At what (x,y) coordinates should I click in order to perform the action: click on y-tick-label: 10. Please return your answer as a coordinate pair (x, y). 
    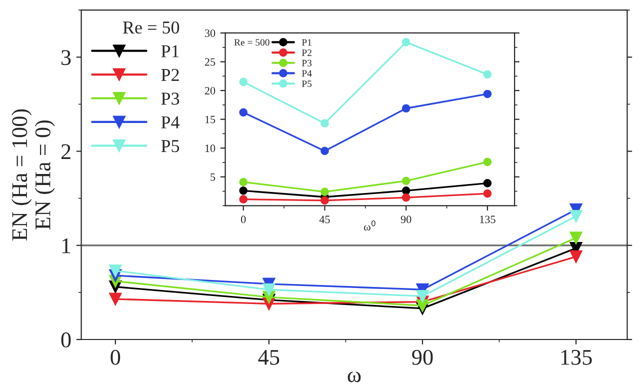
    Looking at the image, I should click on (210, 148).